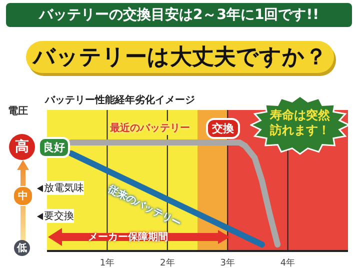 Image resolution: width=360 pixels, height=268 pixels. I want to click on chart-subtitle: バッテリーは大丈夫ですか？, so click(180, 57).